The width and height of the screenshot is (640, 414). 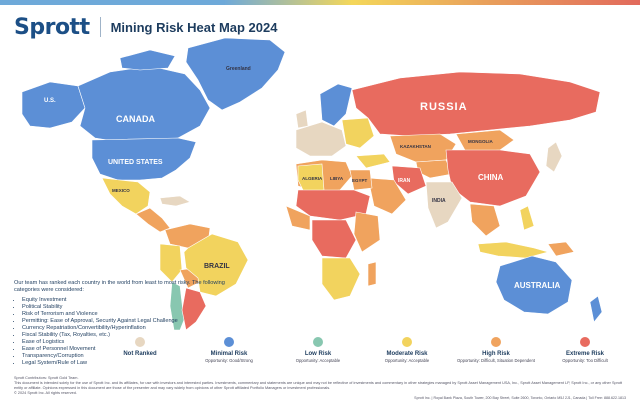 What do you see at coordinates (527, 218) in the screenshot?
I see `region-philippines` at bounding box center [527, 218].